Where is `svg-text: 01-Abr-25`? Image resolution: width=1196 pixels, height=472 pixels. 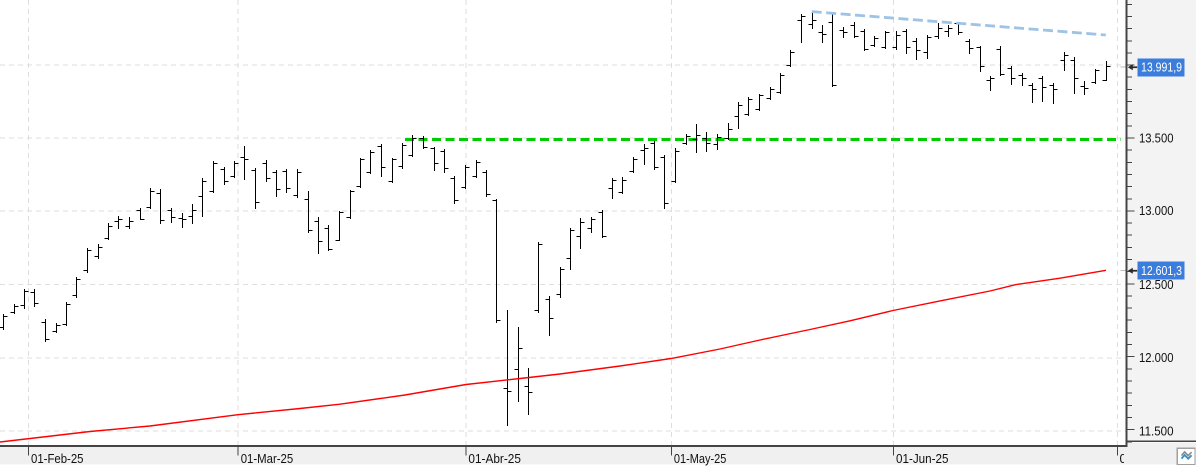
svg-text: 01-Abr-25 is located at coordinates (494, 459).